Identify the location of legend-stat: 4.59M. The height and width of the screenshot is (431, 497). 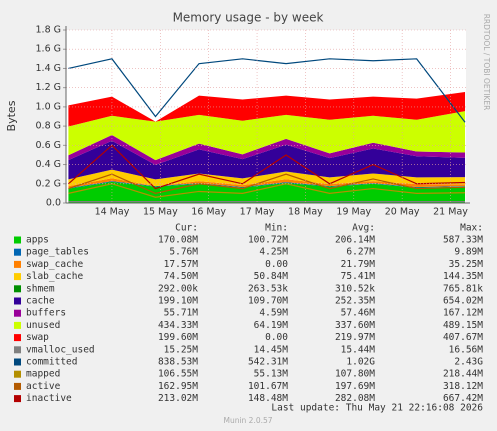
(273, 313).